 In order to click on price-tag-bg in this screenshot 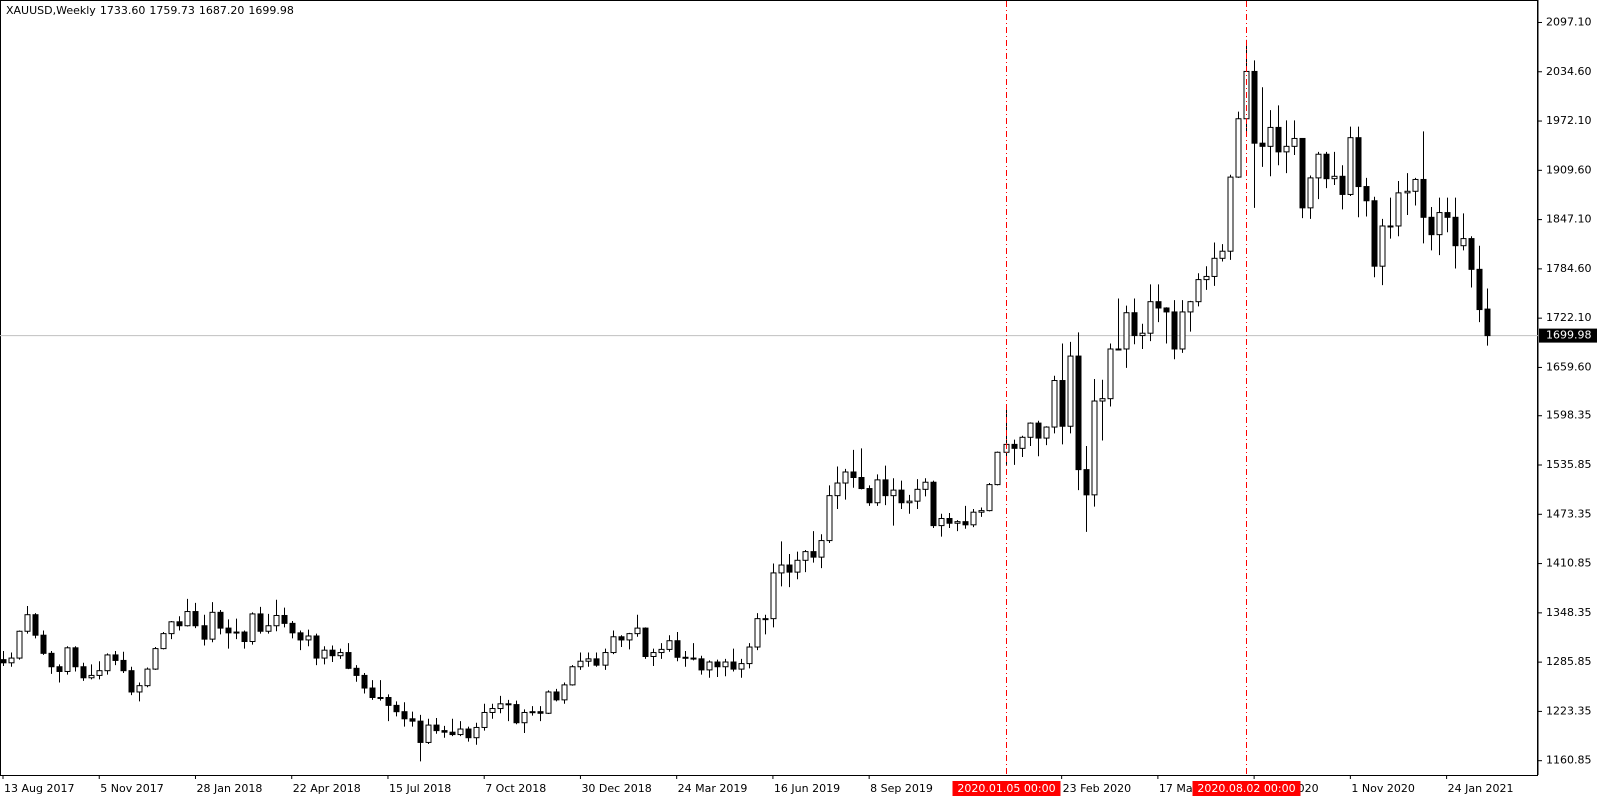, I will do `click(1568, 335)`.